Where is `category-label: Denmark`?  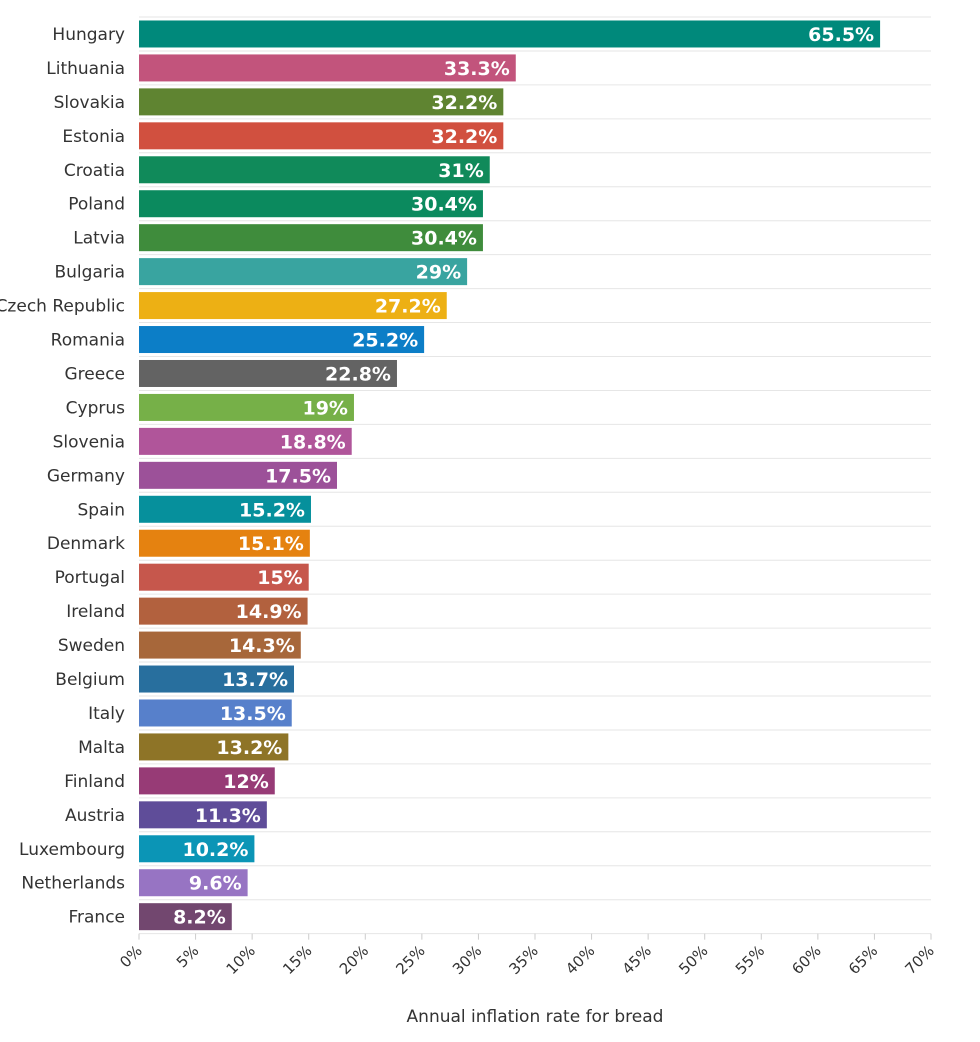
category-label: Denmark is located at coordinates (86, 544).